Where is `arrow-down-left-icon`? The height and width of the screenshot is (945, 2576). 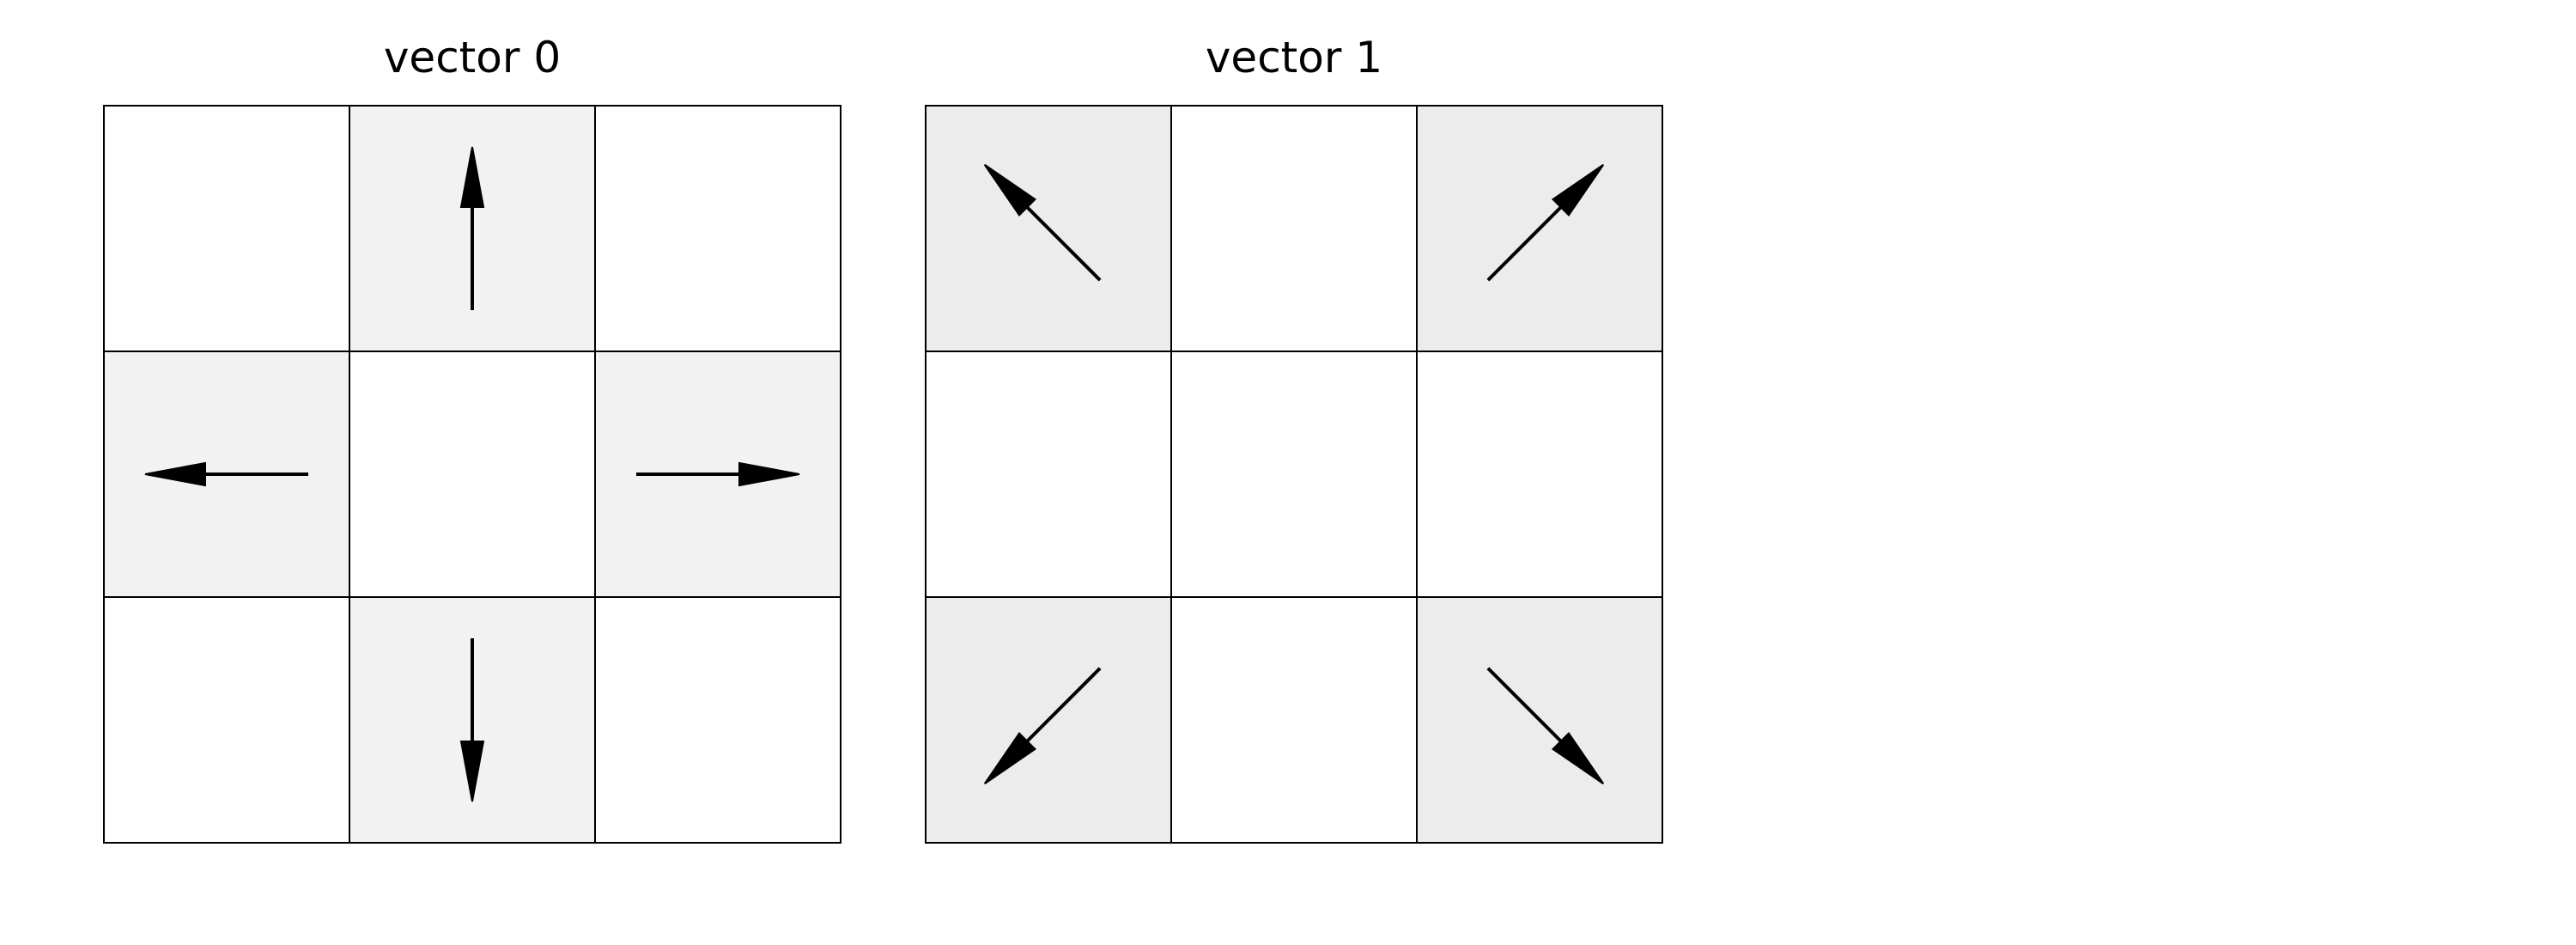
arrow-down-left-icon is located at coordinates (1042, 726).